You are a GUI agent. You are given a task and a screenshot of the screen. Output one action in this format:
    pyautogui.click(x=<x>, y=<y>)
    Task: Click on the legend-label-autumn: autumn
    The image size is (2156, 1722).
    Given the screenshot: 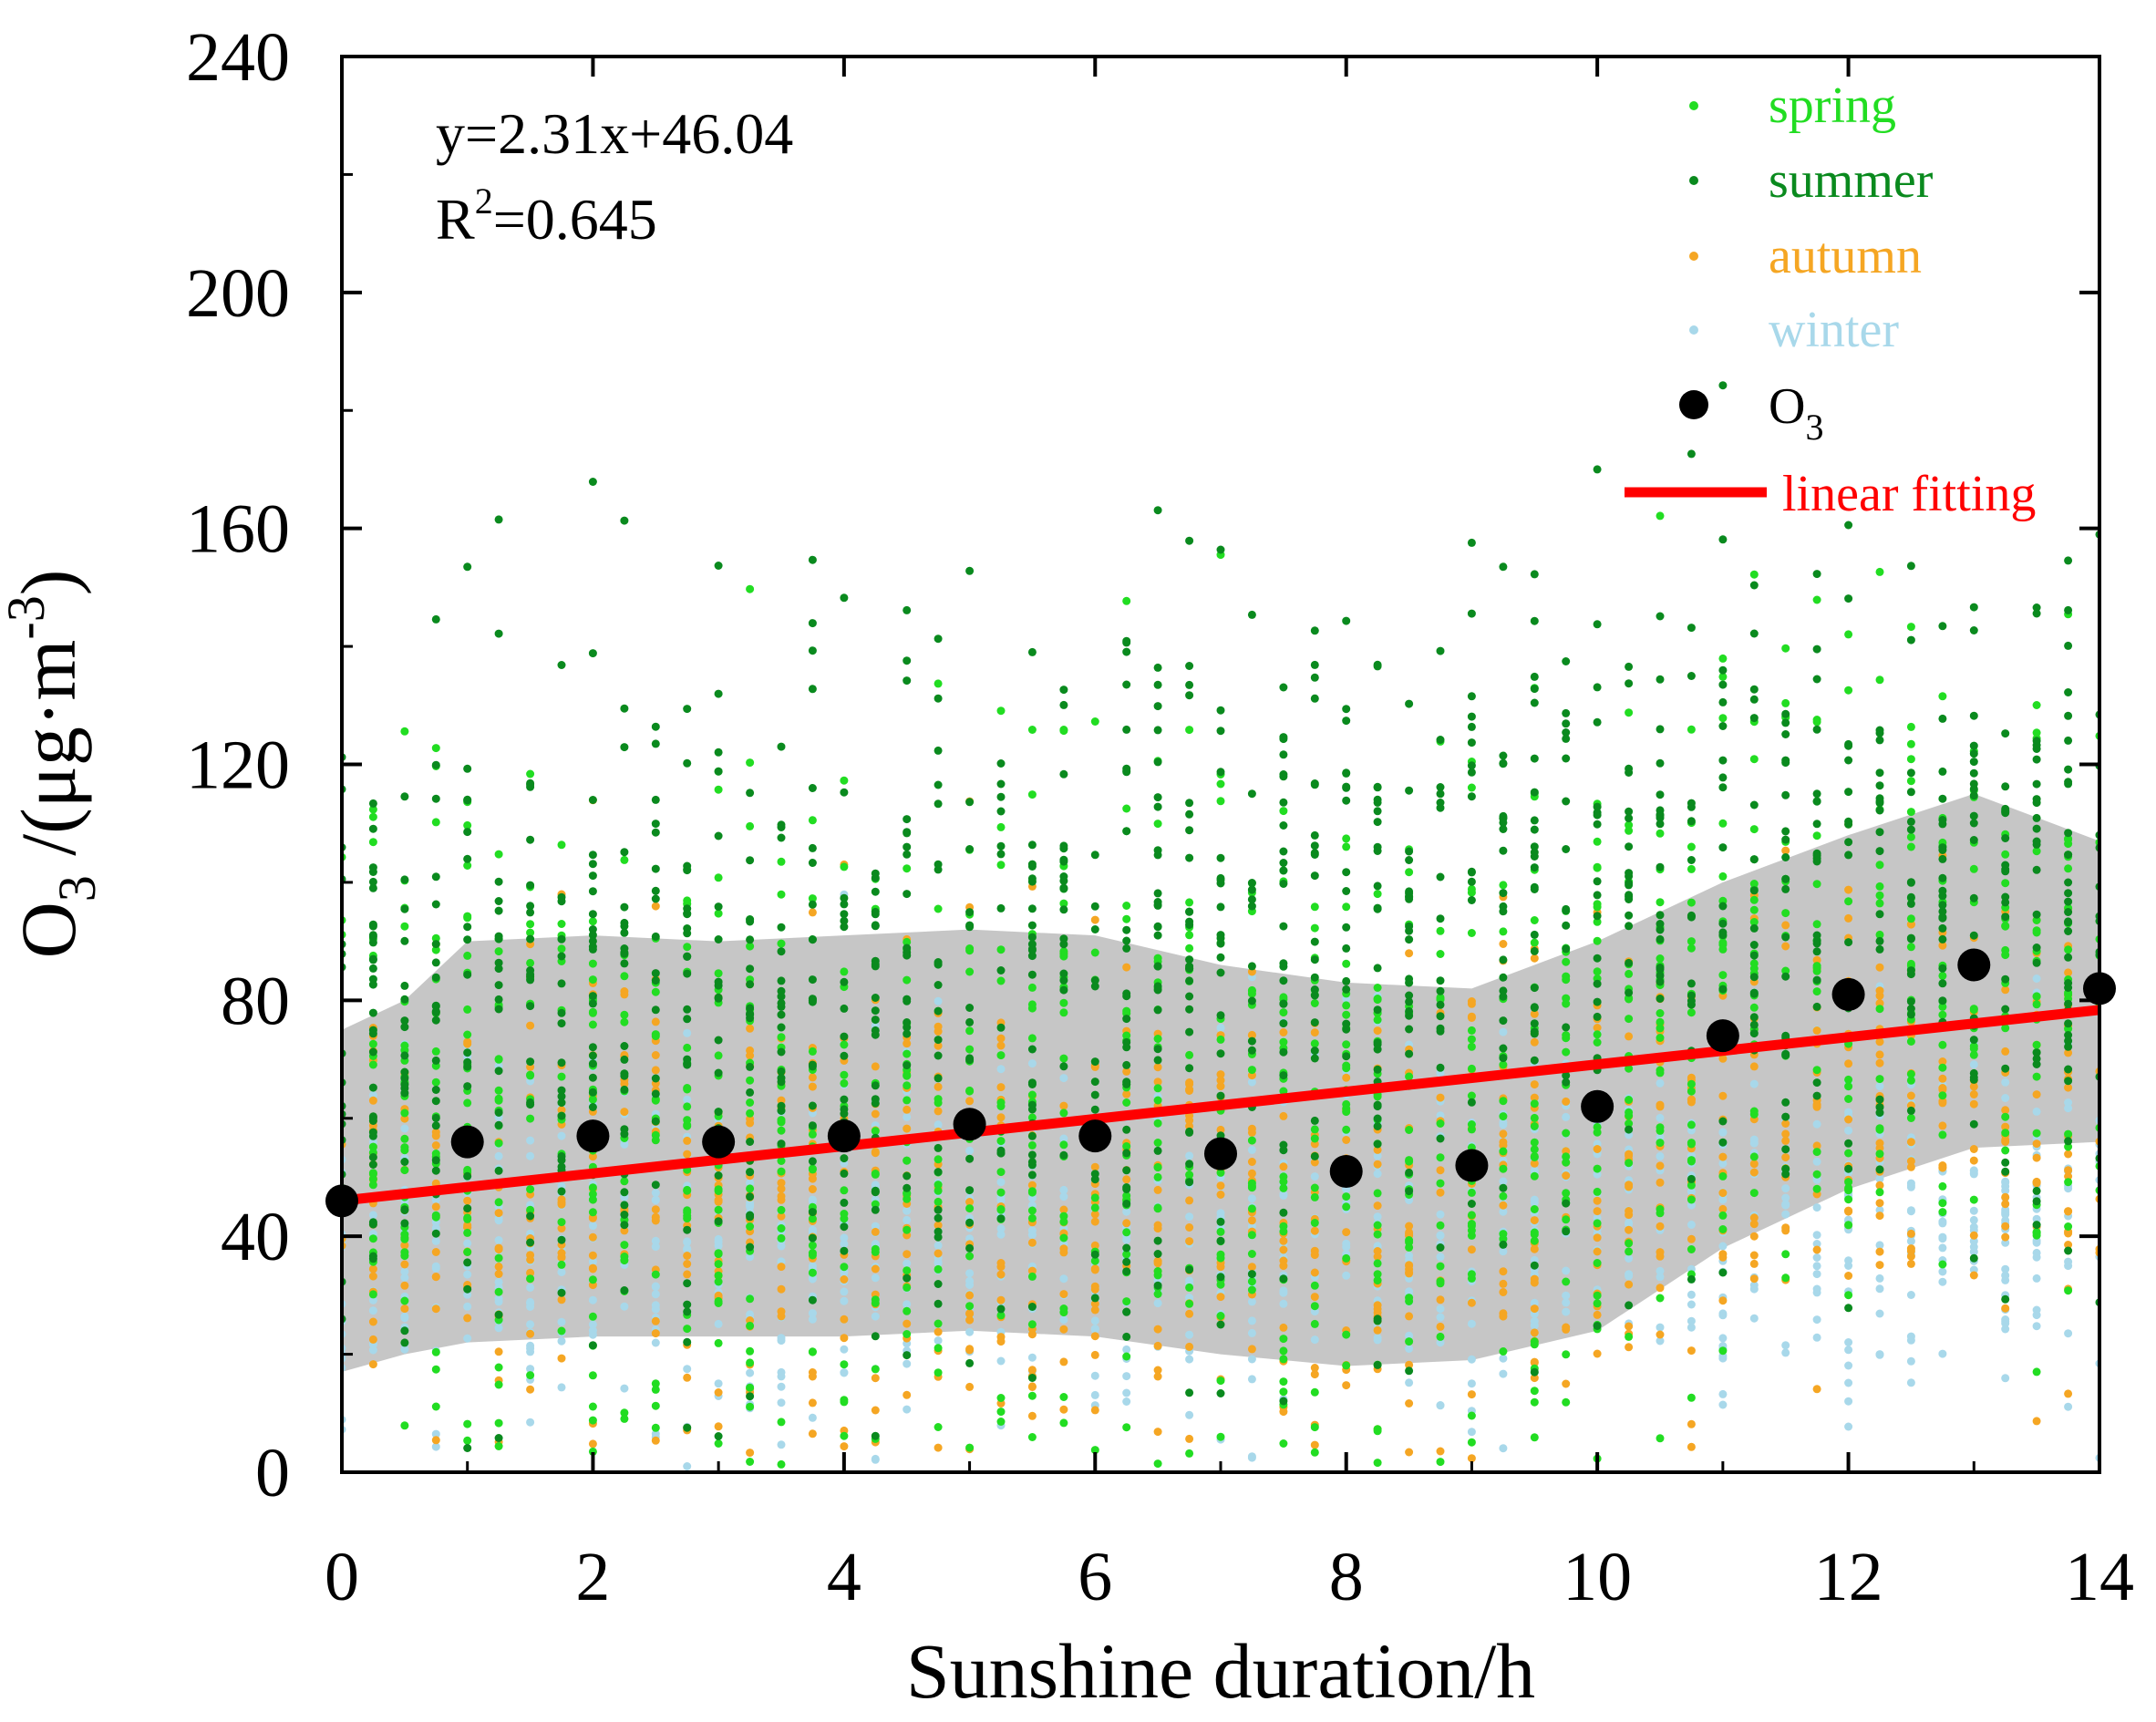 What is the action you would take?
    pyautogui.click(x=1845, y=256)
    